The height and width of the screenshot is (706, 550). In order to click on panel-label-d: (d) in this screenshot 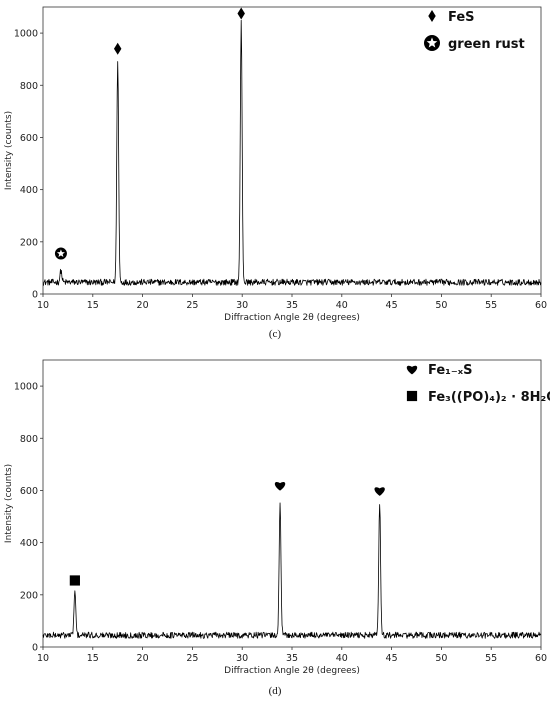, I will do `click(275, 691)`.